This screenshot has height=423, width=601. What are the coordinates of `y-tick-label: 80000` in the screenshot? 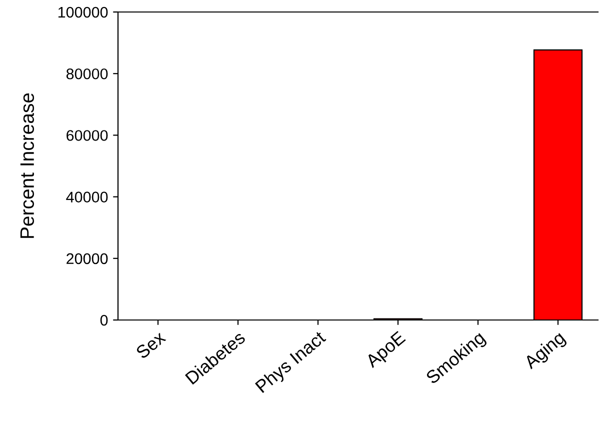 It's located at (87, 74).